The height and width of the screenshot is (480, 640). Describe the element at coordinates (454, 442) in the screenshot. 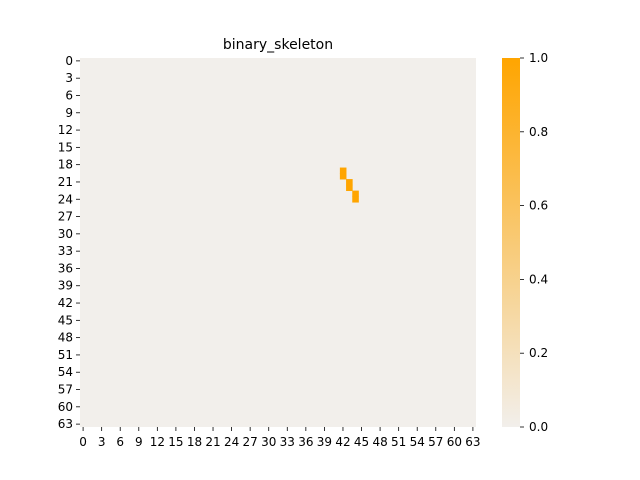

I see `x-tick-label: 60` at that location.